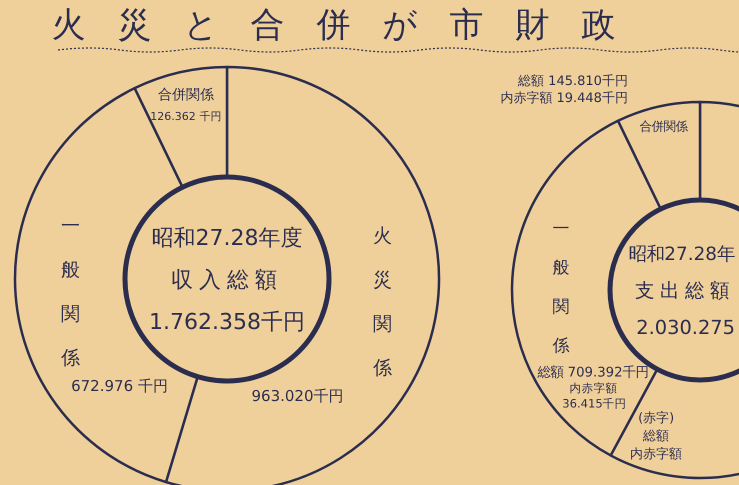 The height and width of the screenshot is (485, 739). What do you see at coordinates (656, 436) in the screenshot?
I see `text: 総額` at bounding box center [656, 436].